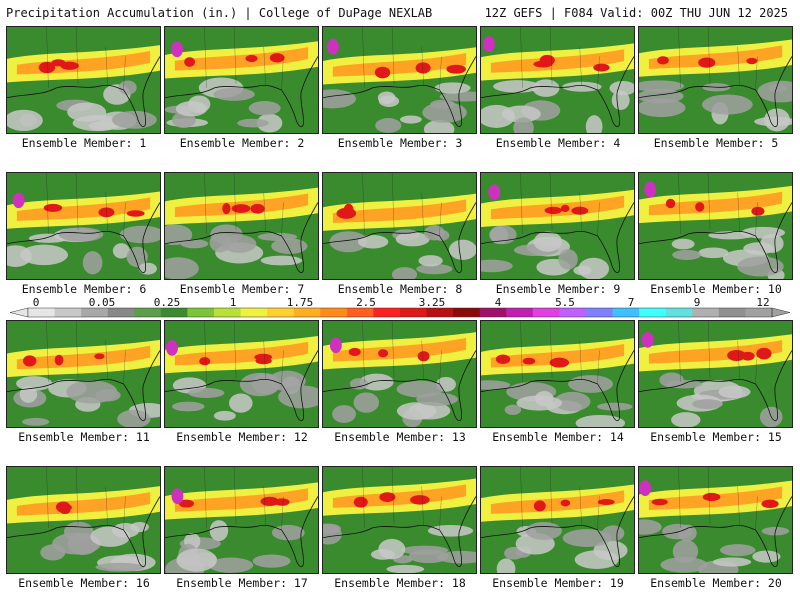 The image size is (800, 600). Describe the element at coordinates (631, 302) in the screenshot. I see `colorbar-tick-label: 7` at that location.